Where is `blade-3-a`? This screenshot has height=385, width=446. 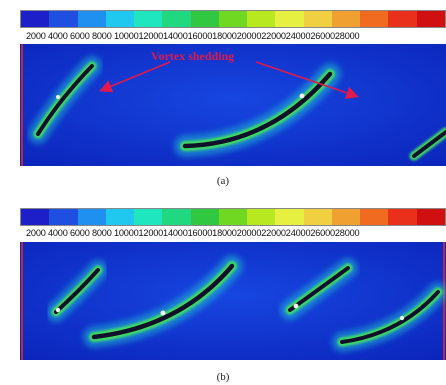
blade-3-a is located at coordinates (427, 144).